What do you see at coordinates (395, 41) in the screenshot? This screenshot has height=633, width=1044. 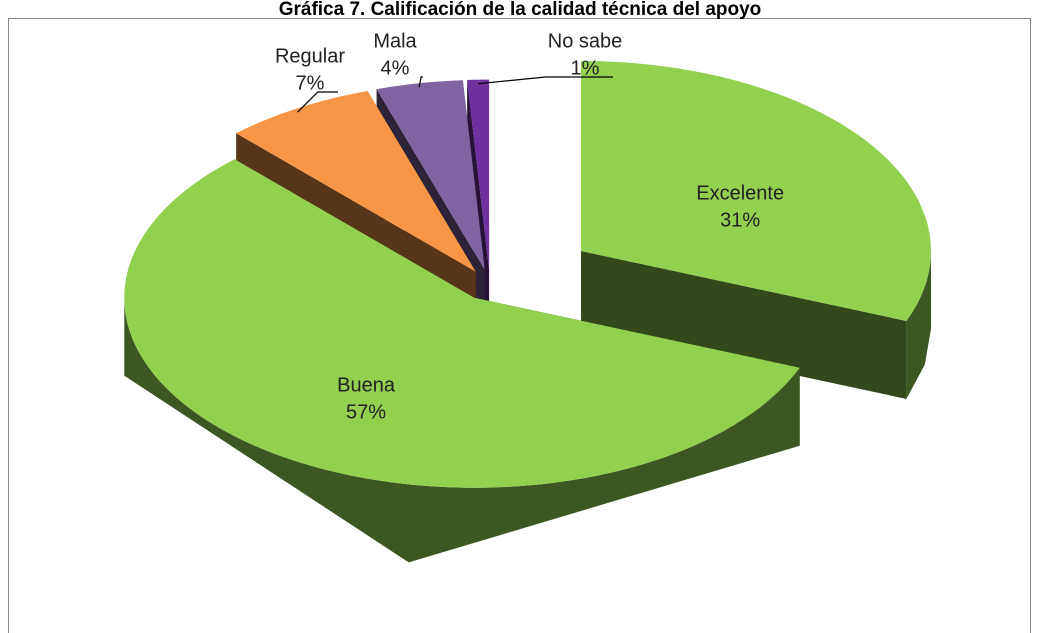 I see `data-label-name: Mala` at bounding box center [395, 41].